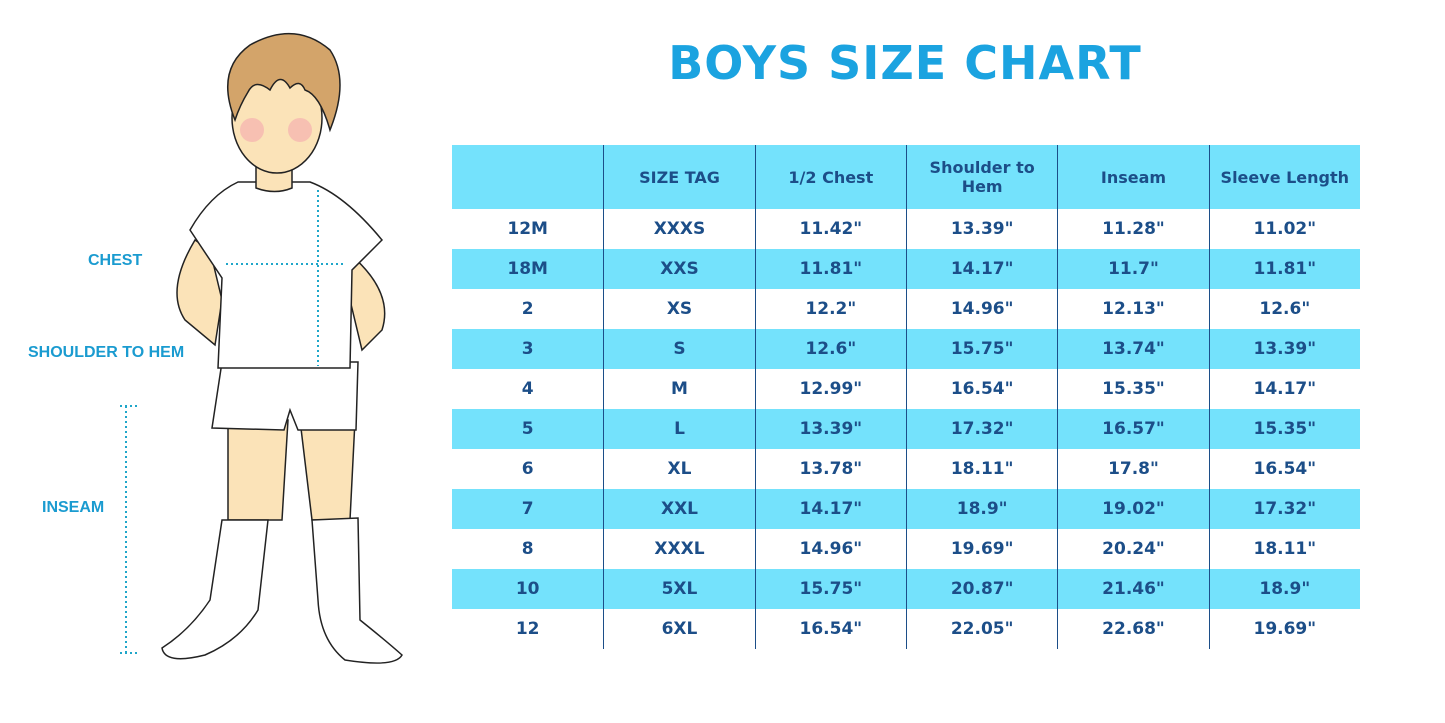 This screenshot has height=723, width=1445. What do you see at coordinates (73, 507) in the screenshot?
I see `figure-label: INSEAM` at bounding box center [73, 507].